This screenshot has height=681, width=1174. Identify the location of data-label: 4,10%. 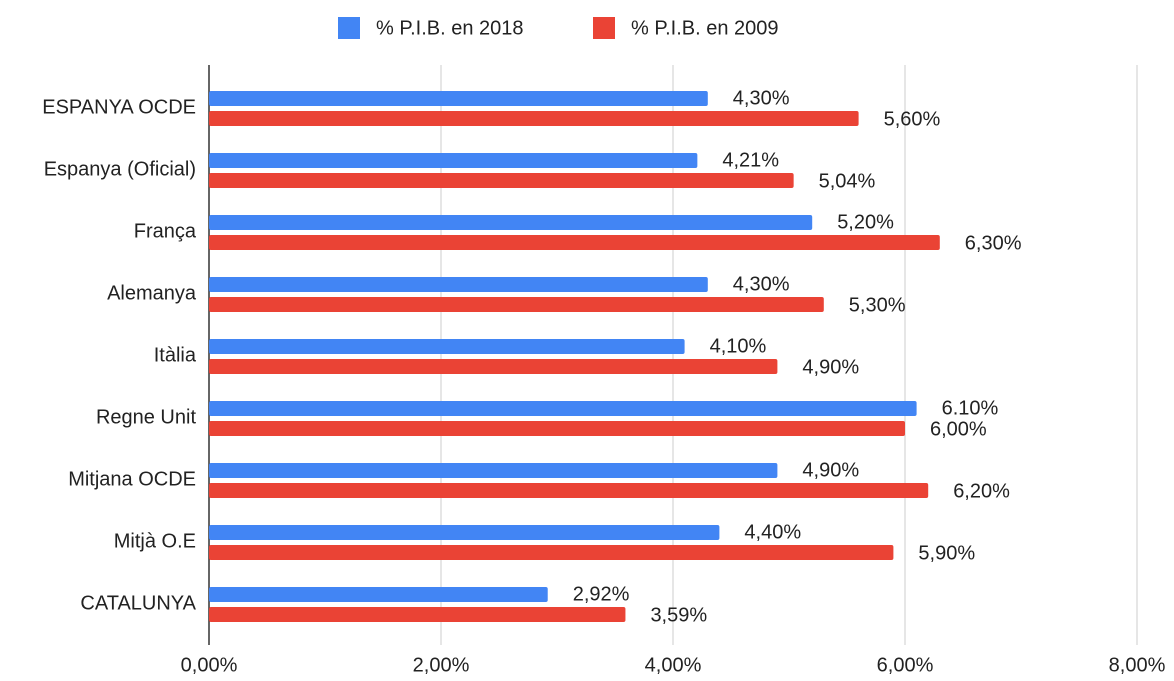
(738, 346).